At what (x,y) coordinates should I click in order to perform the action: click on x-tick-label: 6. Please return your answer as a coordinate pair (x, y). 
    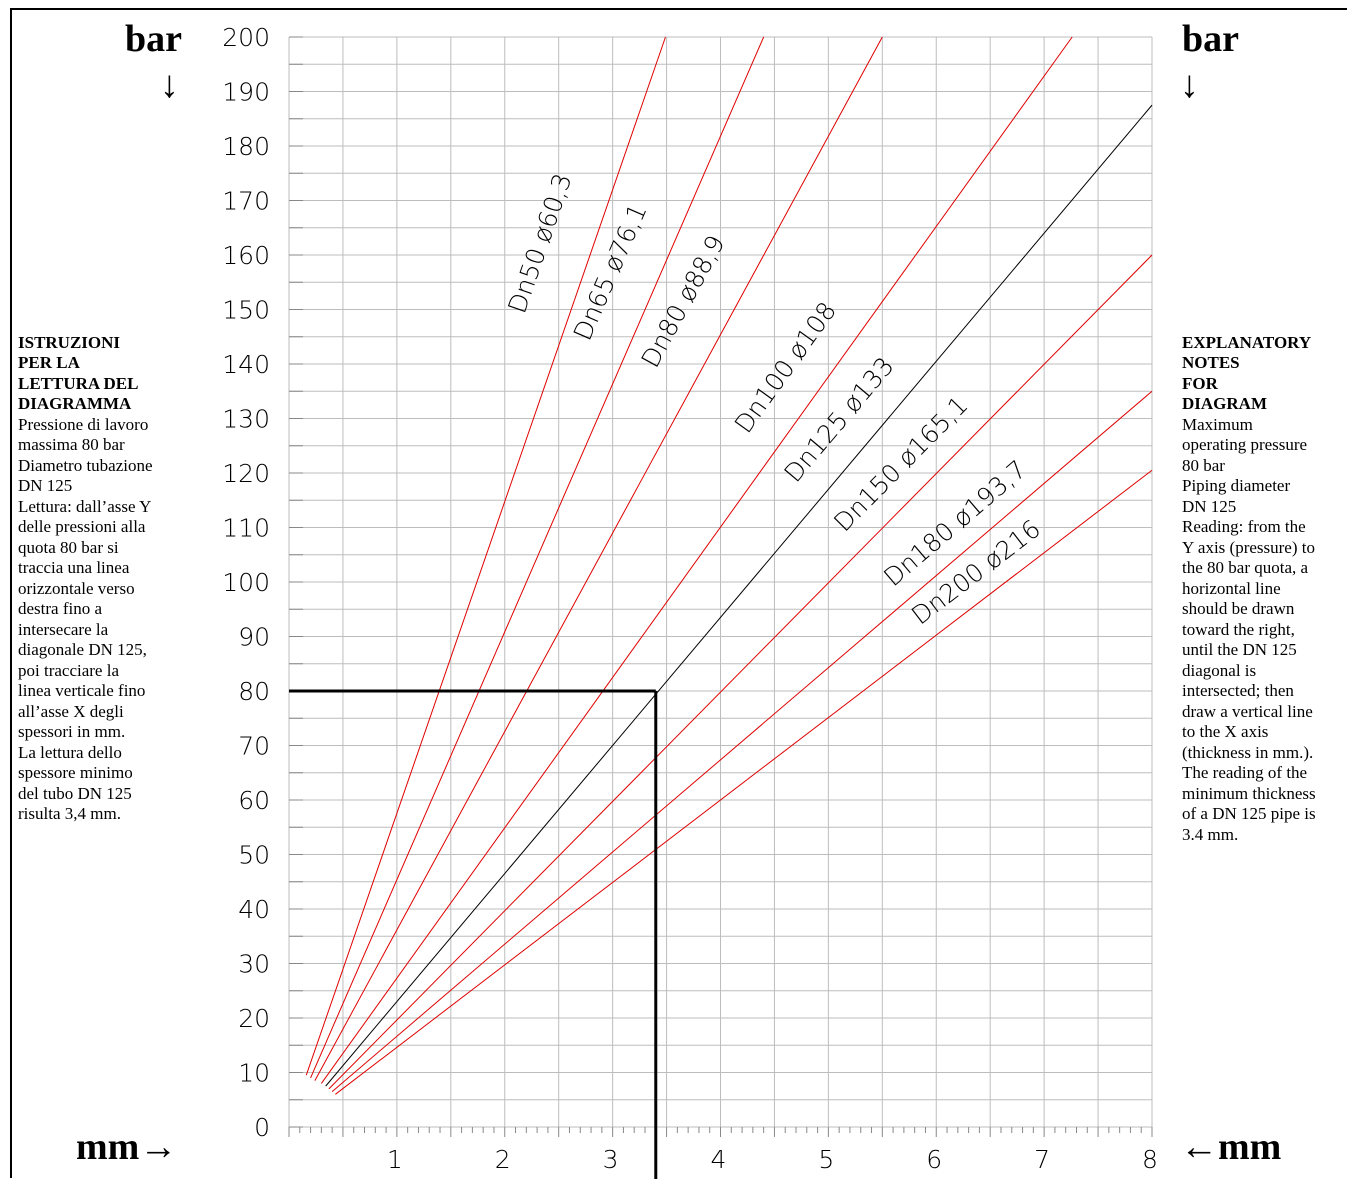
    Looking at the image, I should click on (934, 1159).